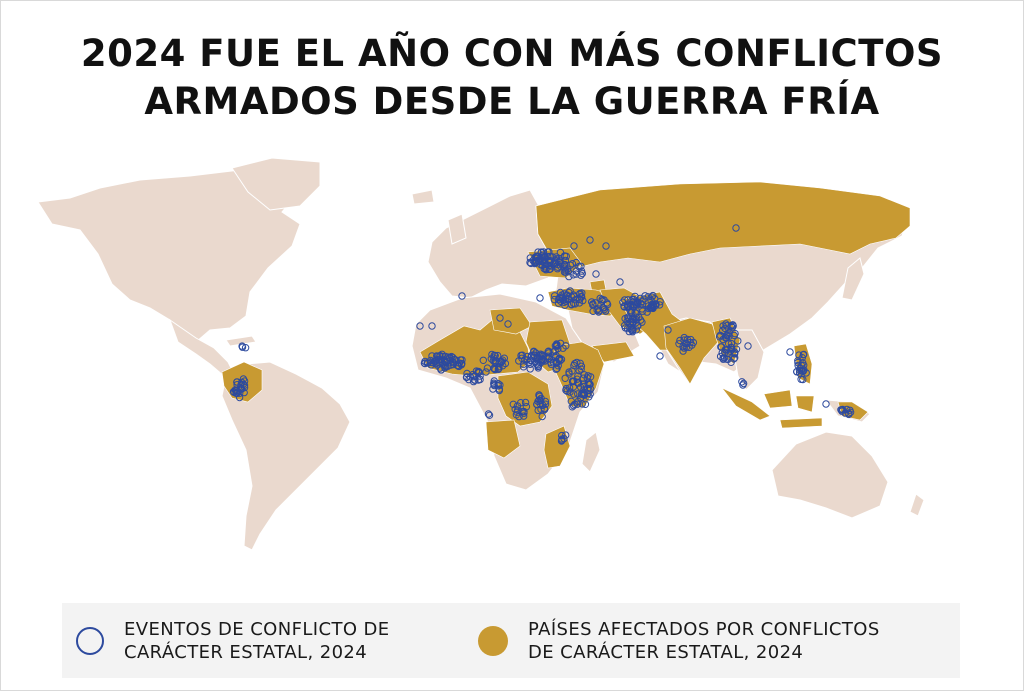 Image resolution: width=1024 pixels, height=691 pixels. Describe the element at coordinates (90, 640) in the screenshot. I see `open-circle-icon` at that location.